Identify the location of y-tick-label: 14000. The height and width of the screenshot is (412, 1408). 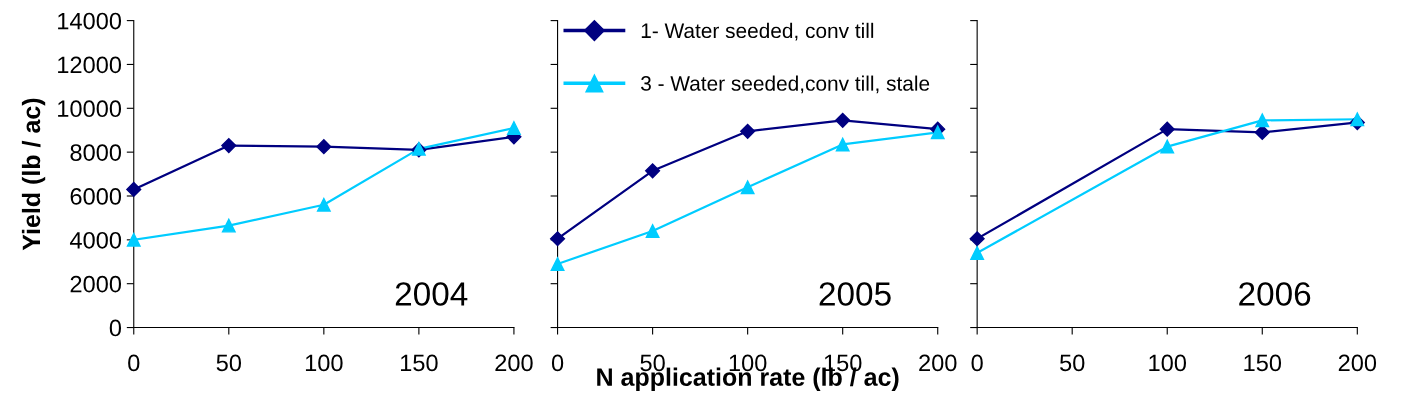
(90, 21).